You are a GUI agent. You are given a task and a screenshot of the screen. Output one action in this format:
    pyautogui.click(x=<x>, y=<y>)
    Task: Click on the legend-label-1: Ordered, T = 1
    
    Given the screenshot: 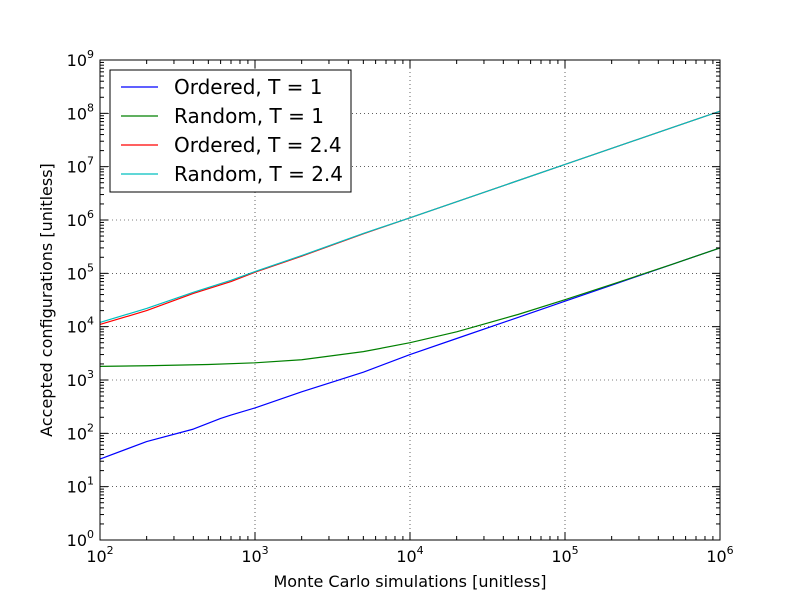 What is the action you would take?
    pyautogui.click(x=248, y=87)
    